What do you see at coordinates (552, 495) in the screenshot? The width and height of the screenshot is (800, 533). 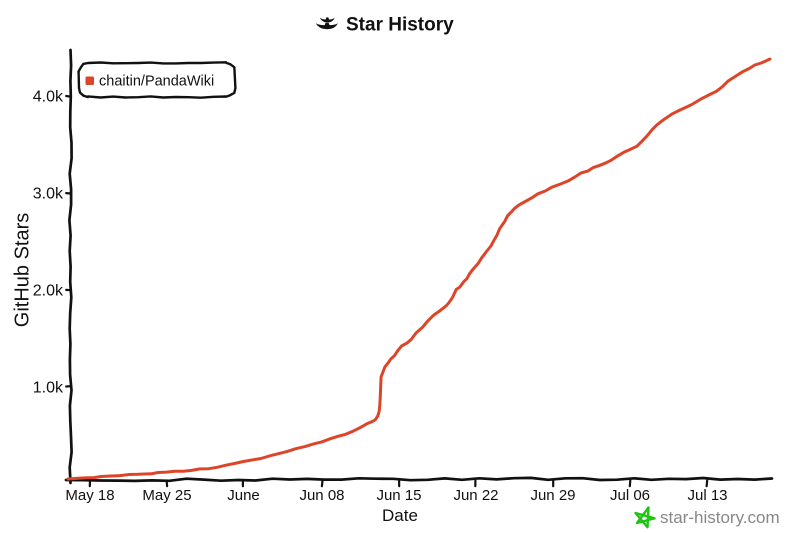 I see `svg-text: Jun 29` at bounding box center [552, 495].